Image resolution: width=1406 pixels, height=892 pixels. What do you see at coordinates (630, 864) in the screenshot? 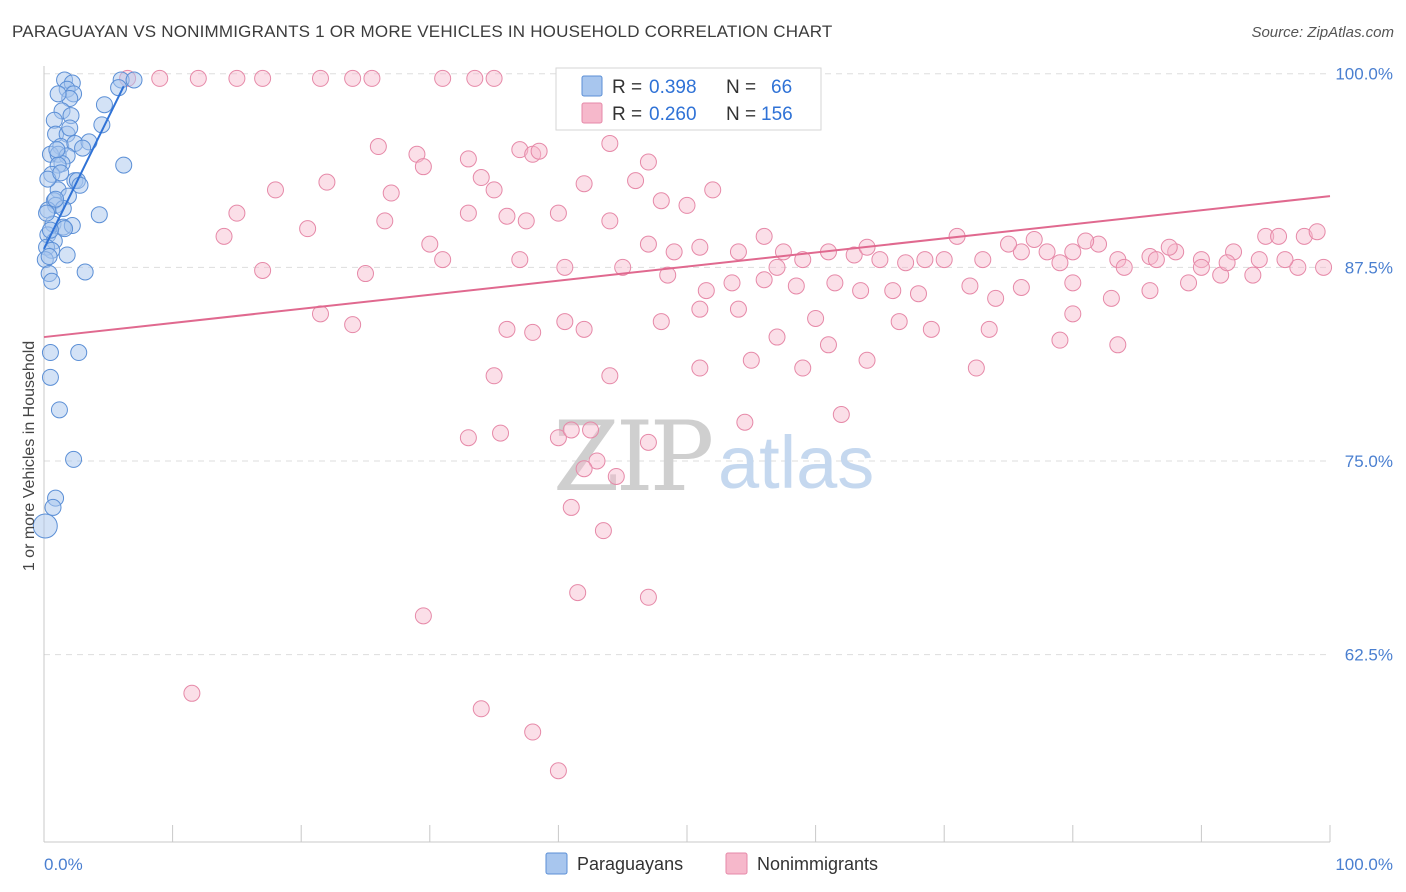
I see `legend-label-paraguayans: Paraguayans` at bounding box center [630, 864].